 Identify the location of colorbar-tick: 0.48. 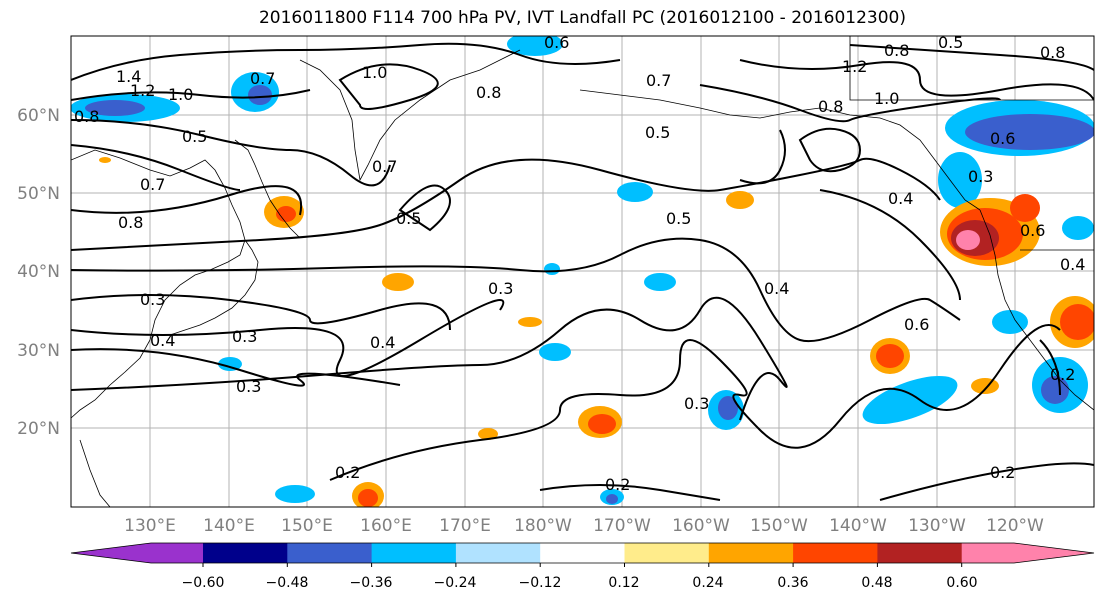
(876, 583).